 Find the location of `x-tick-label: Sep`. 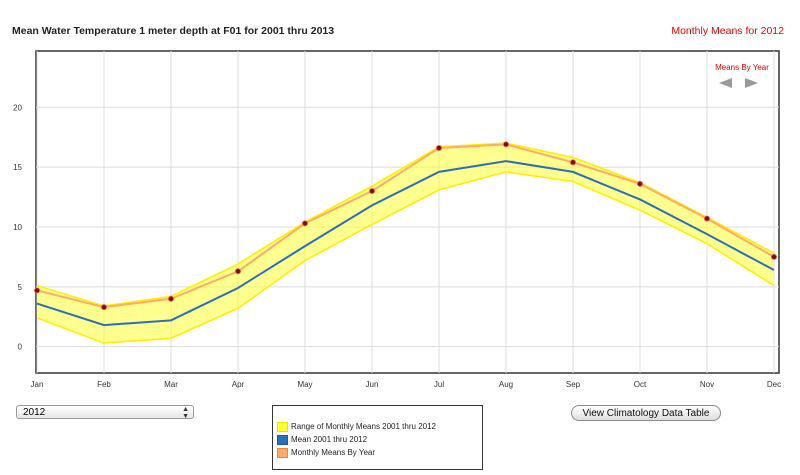

x-tick-label: Sep is located at coordinates (573, 384).